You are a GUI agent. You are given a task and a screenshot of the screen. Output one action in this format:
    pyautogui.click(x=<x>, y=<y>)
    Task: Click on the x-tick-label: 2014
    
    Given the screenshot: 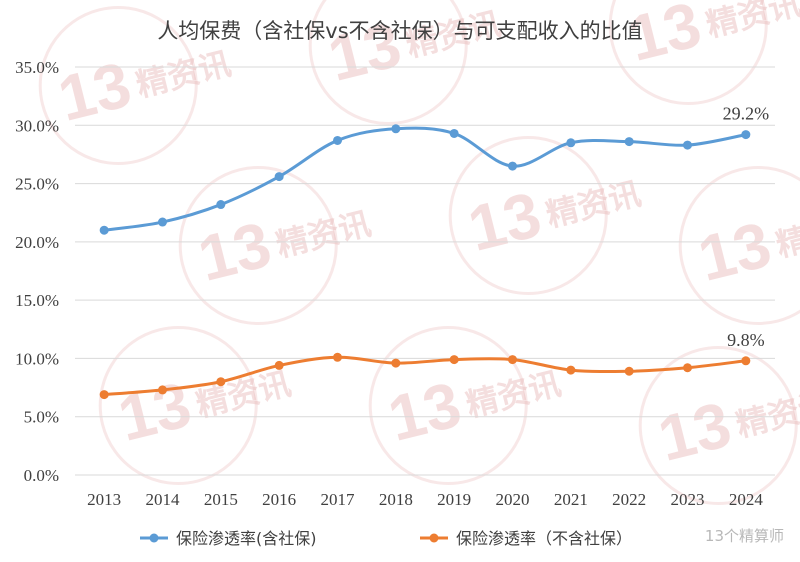 What is the action you would take?
    pyautogui.click(x=163, y=499)
    